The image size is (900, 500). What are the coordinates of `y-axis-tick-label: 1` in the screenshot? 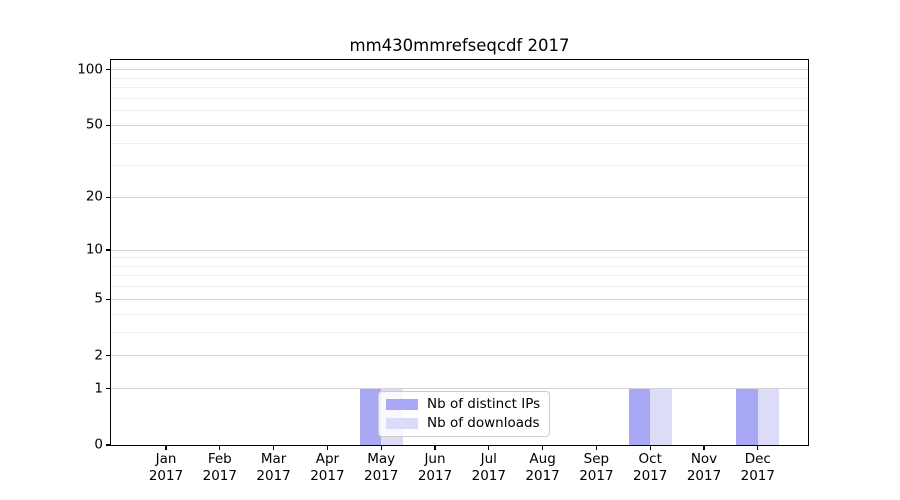 It's located at (98, 387).